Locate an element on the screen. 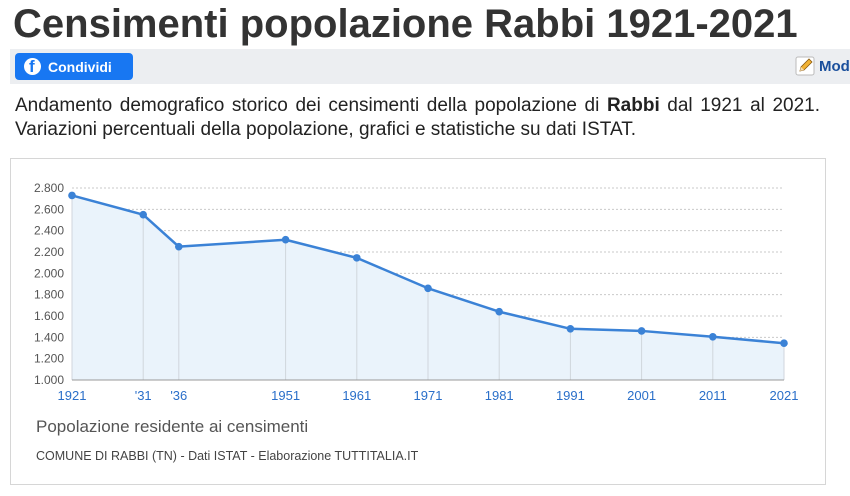 This screenshot has height=496, width=850. share-button-label: Condividi is located at coordinates (80, 66).